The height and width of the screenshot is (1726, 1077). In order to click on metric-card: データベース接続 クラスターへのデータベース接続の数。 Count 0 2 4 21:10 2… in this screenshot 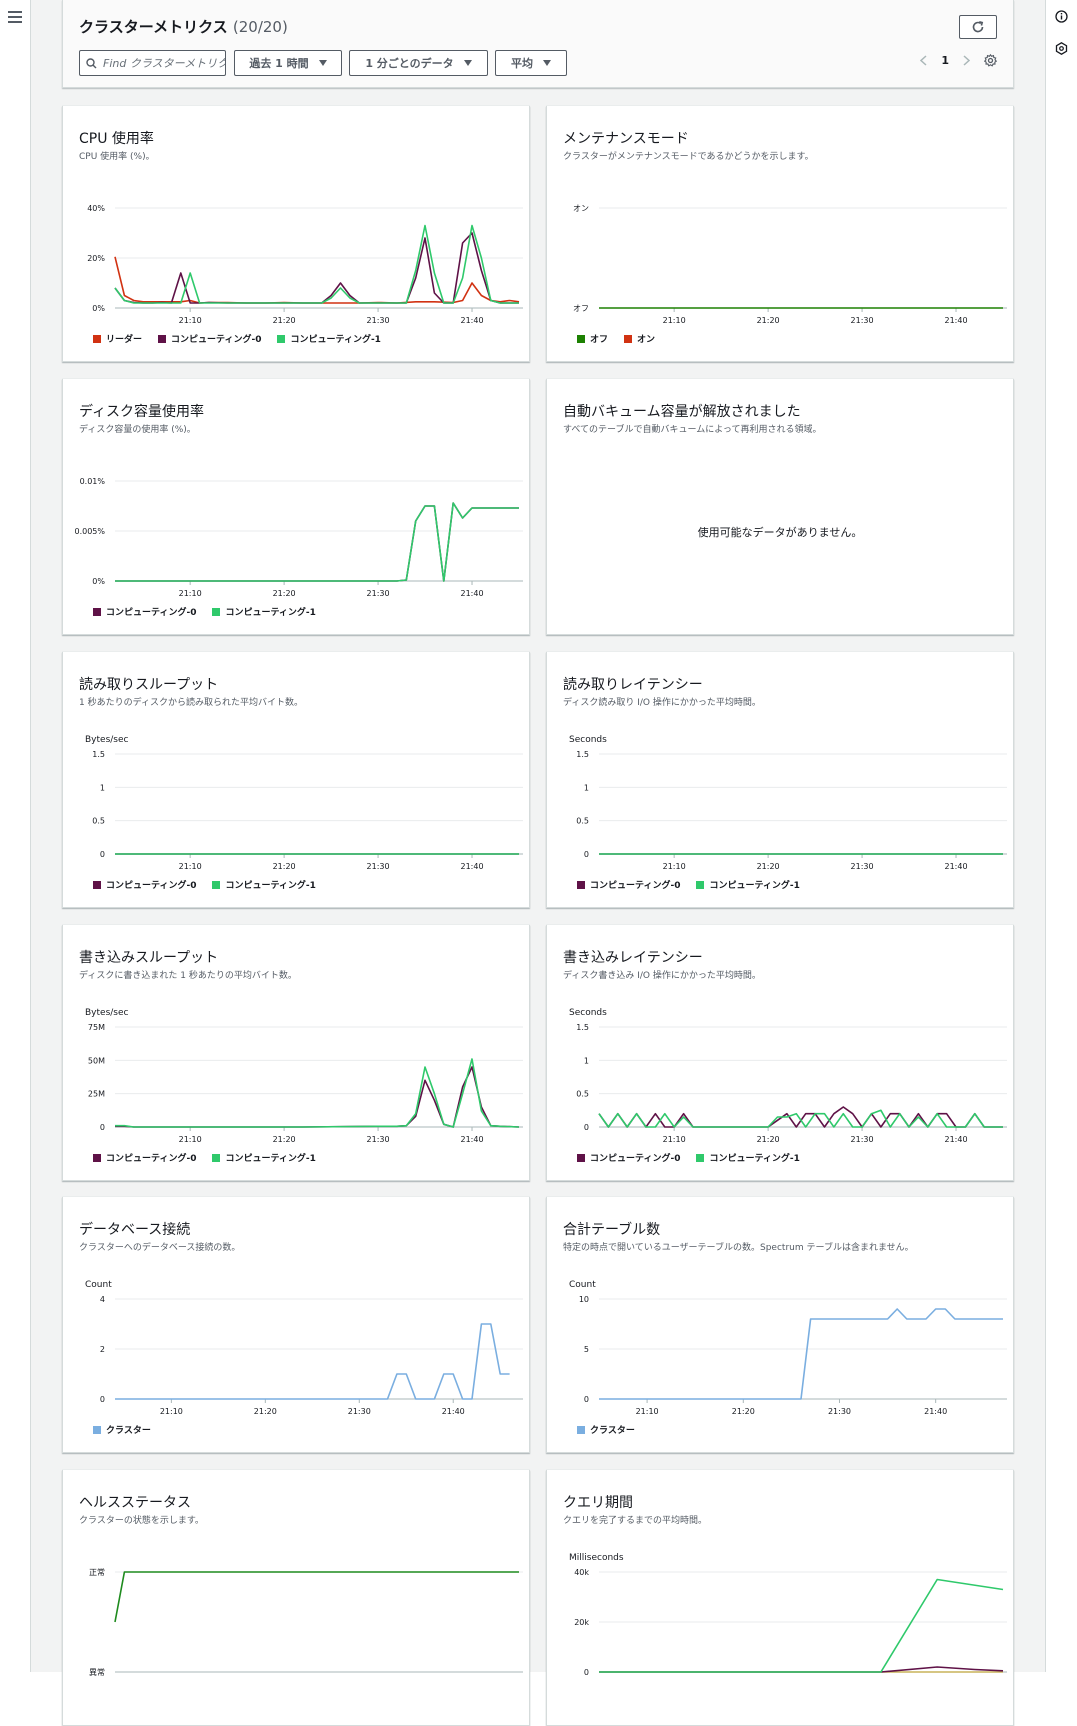, I will do `click(296, 1325)`.